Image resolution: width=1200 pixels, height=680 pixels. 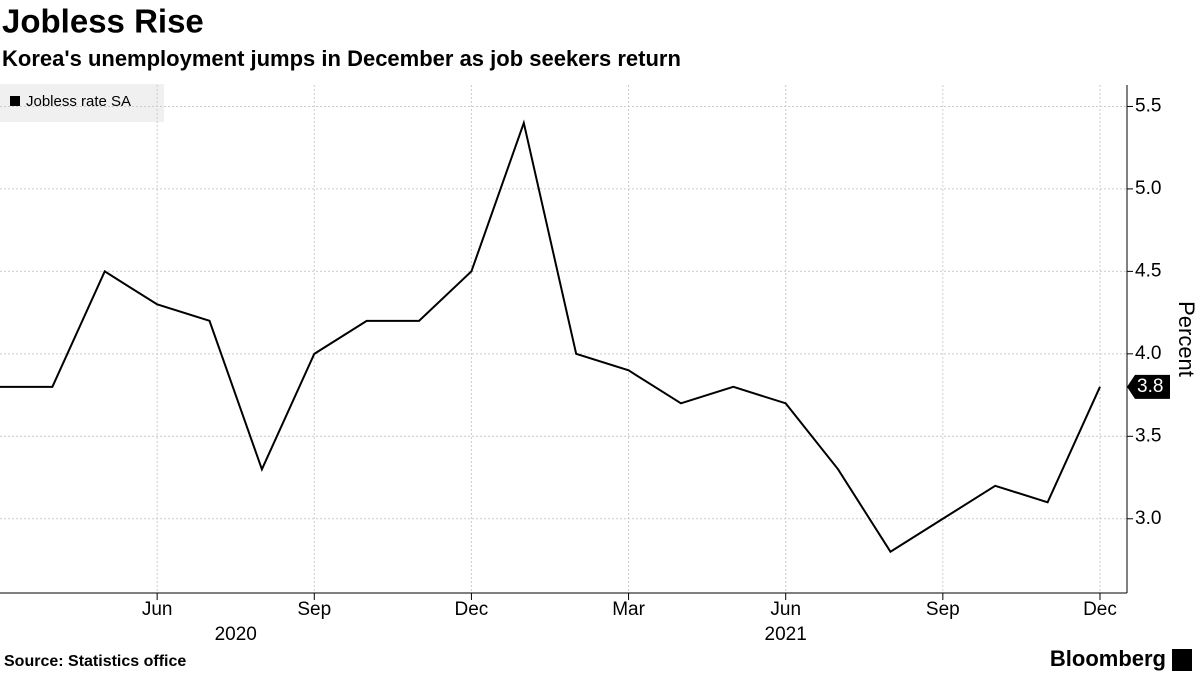 What do you see at coordinates (1148, 518) in the screenshot?
I see `y-tick-label: 3.0` at bounding box center [1148, 518].